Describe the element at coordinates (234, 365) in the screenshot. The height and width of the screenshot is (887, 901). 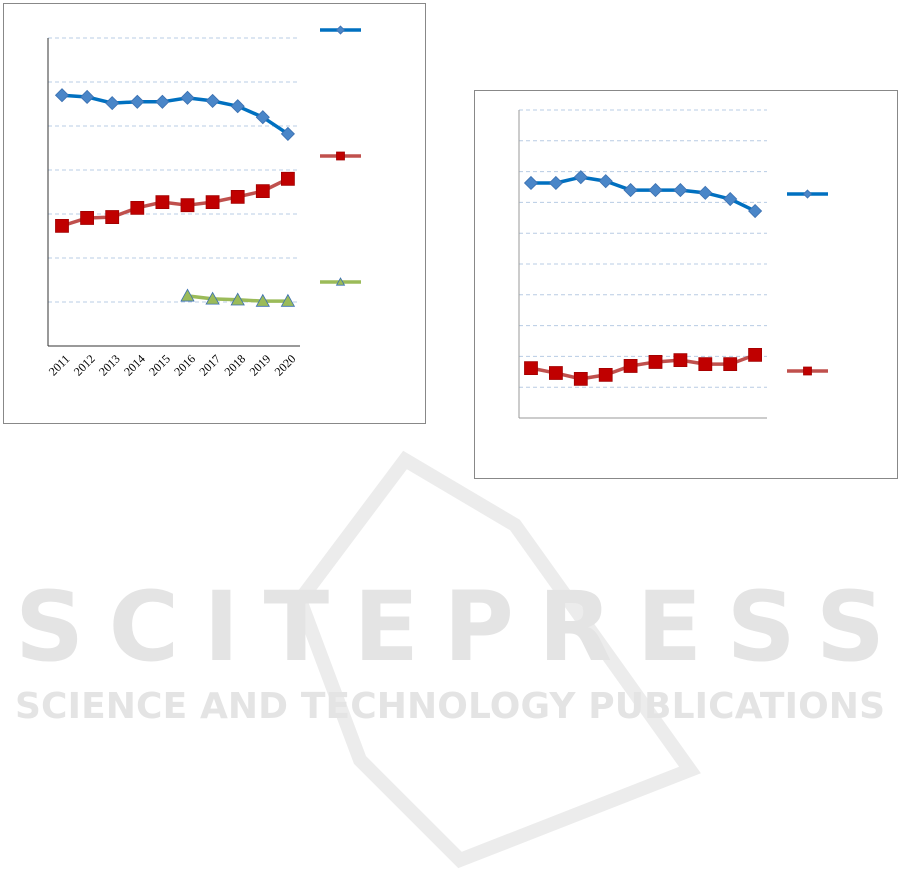
I see `x-tick-label: 2018` at that location.